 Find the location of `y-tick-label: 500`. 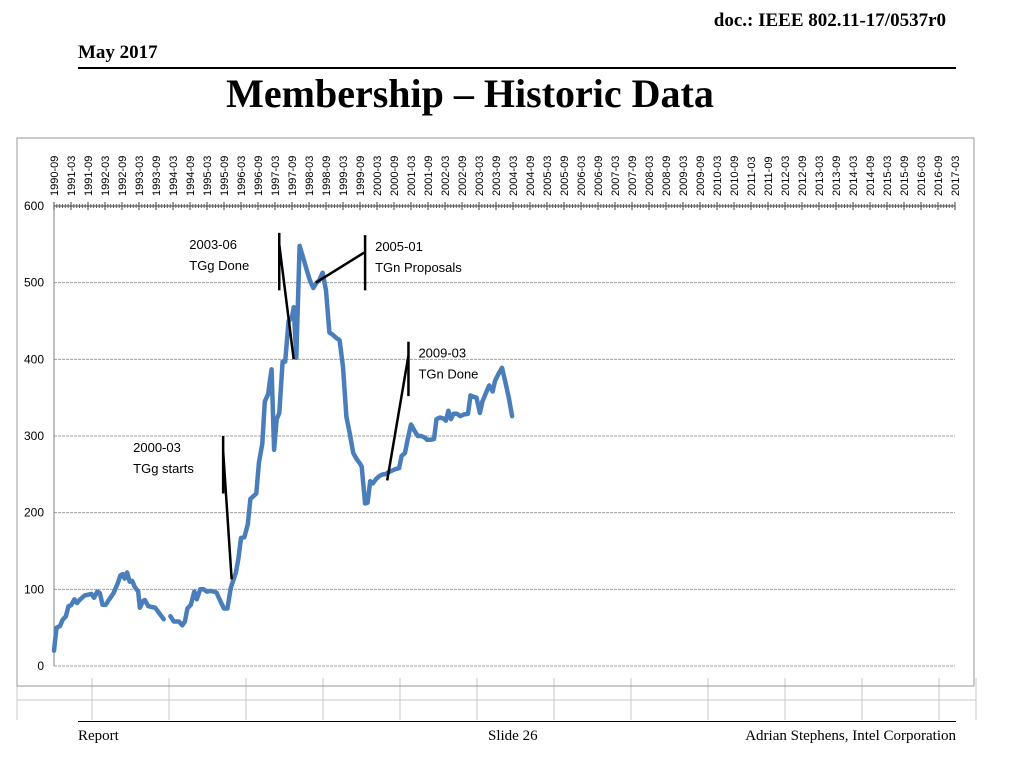

y-tick-label: 500 is located at coordinates (34, 283).